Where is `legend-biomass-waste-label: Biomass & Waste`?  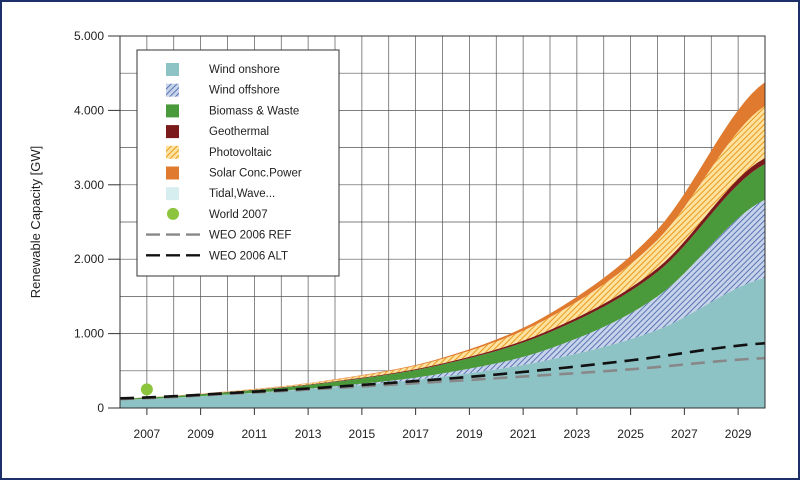
legend-biomass-waste-label: Biomass & Waste is located at coordinates (254, 111).